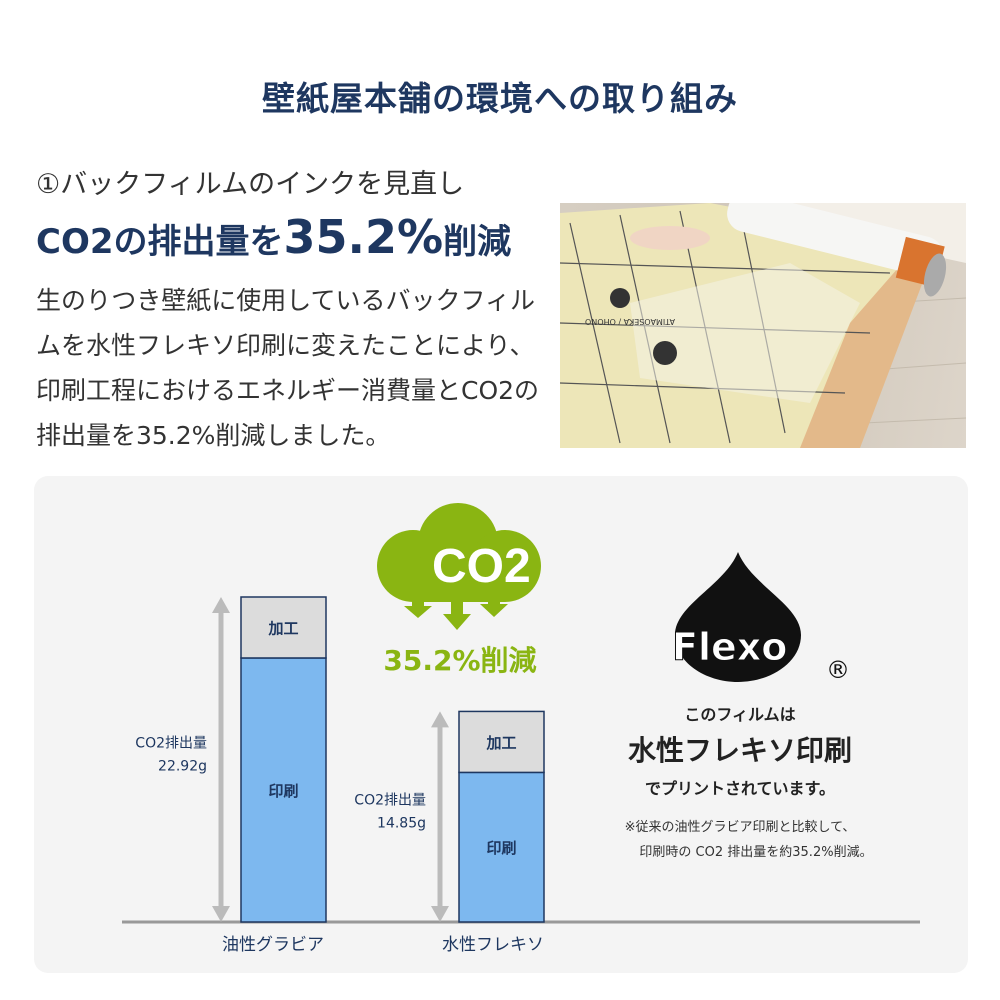 This screenshot has width=1000, height=1000. What do you see at coordinates (740, 827) in the screenshot?
I see `flexo-note1: ※従来の油性グラビア印刷と比較して、` at bounding box center [740, 827].